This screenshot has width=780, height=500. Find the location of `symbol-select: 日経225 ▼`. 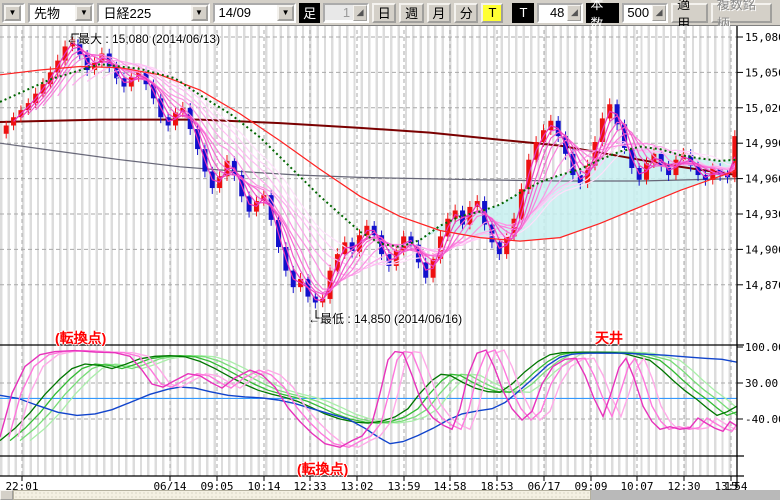

symbol-select: 日経225 ▼ is located at coordinates (153, 12).